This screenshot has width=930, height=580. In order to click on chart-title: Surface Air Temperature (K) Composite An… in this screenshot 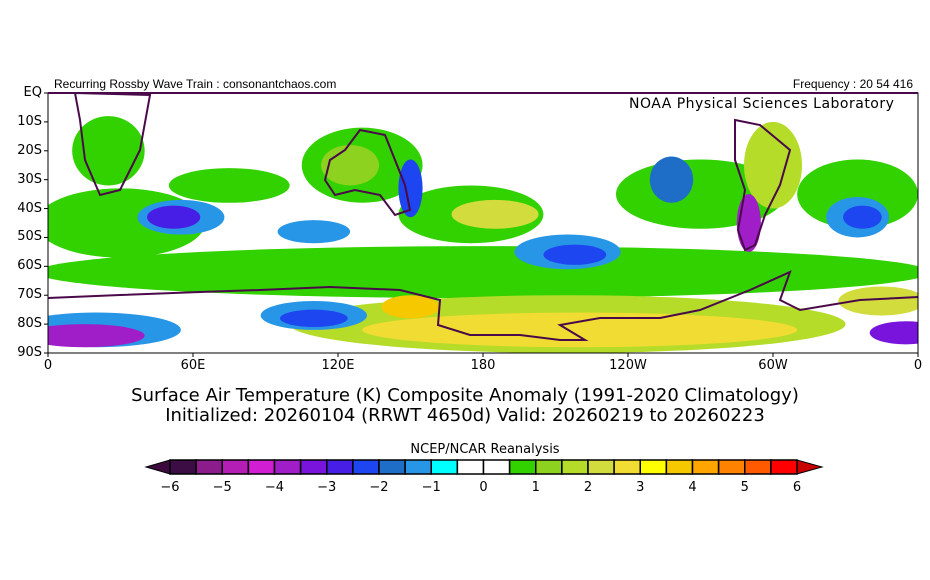, I will do `click(465, 395)`.